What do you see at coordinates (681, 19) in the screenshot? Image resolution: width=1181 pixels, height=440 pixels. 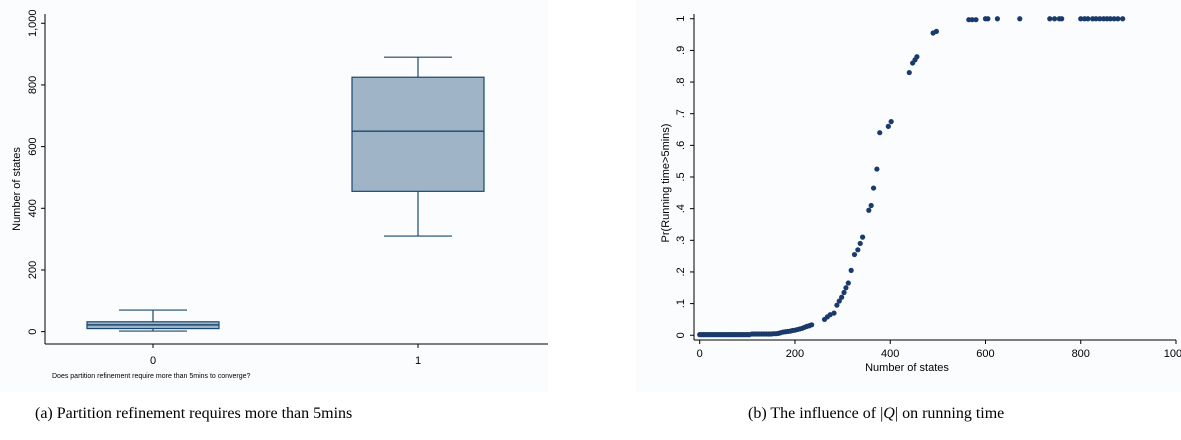 I see `y-tick-label: 1` at bounding box center [681, 19].